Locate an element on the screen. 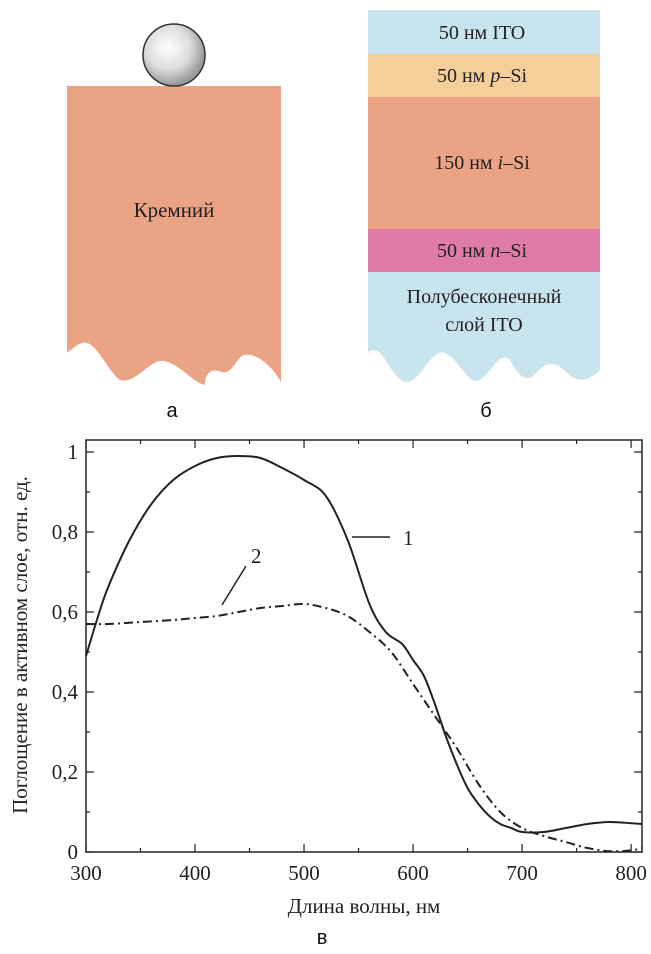 The image size is (651, 954). panel-b-label: б is located at coordinates (485, 411).